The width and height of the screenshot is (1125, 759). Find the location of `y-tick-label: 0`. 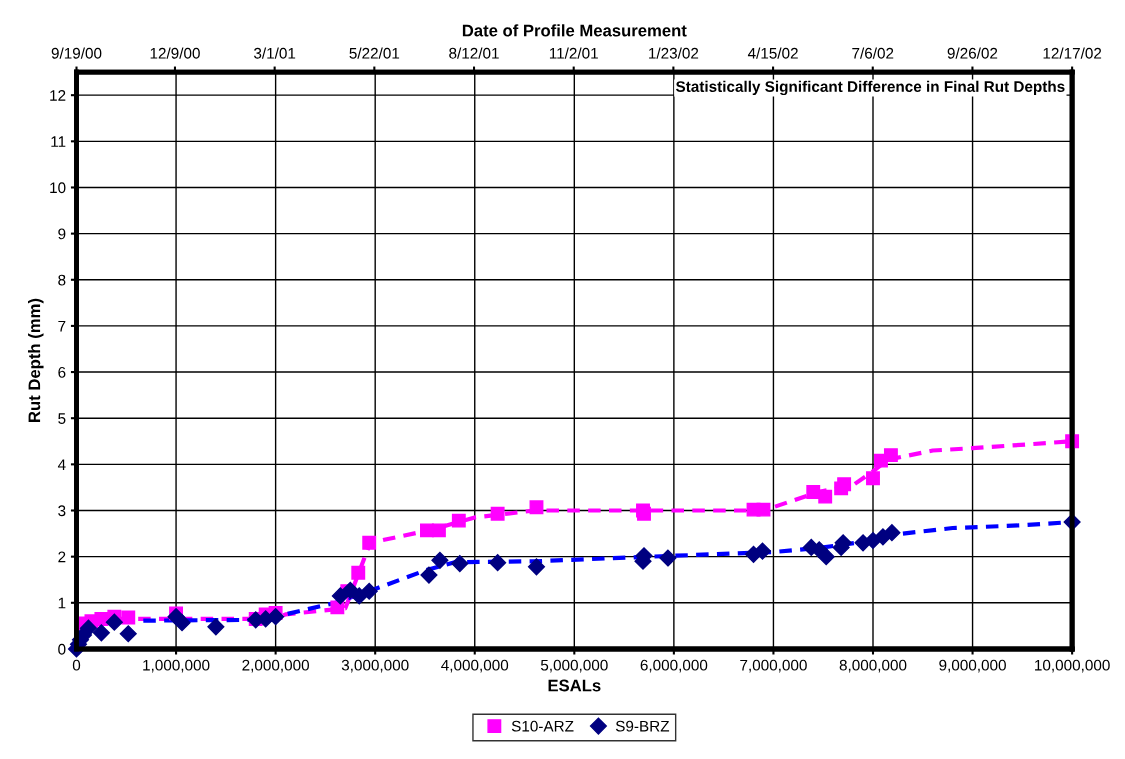

y-tick-label: 0 is located at coordinates (62, 649).